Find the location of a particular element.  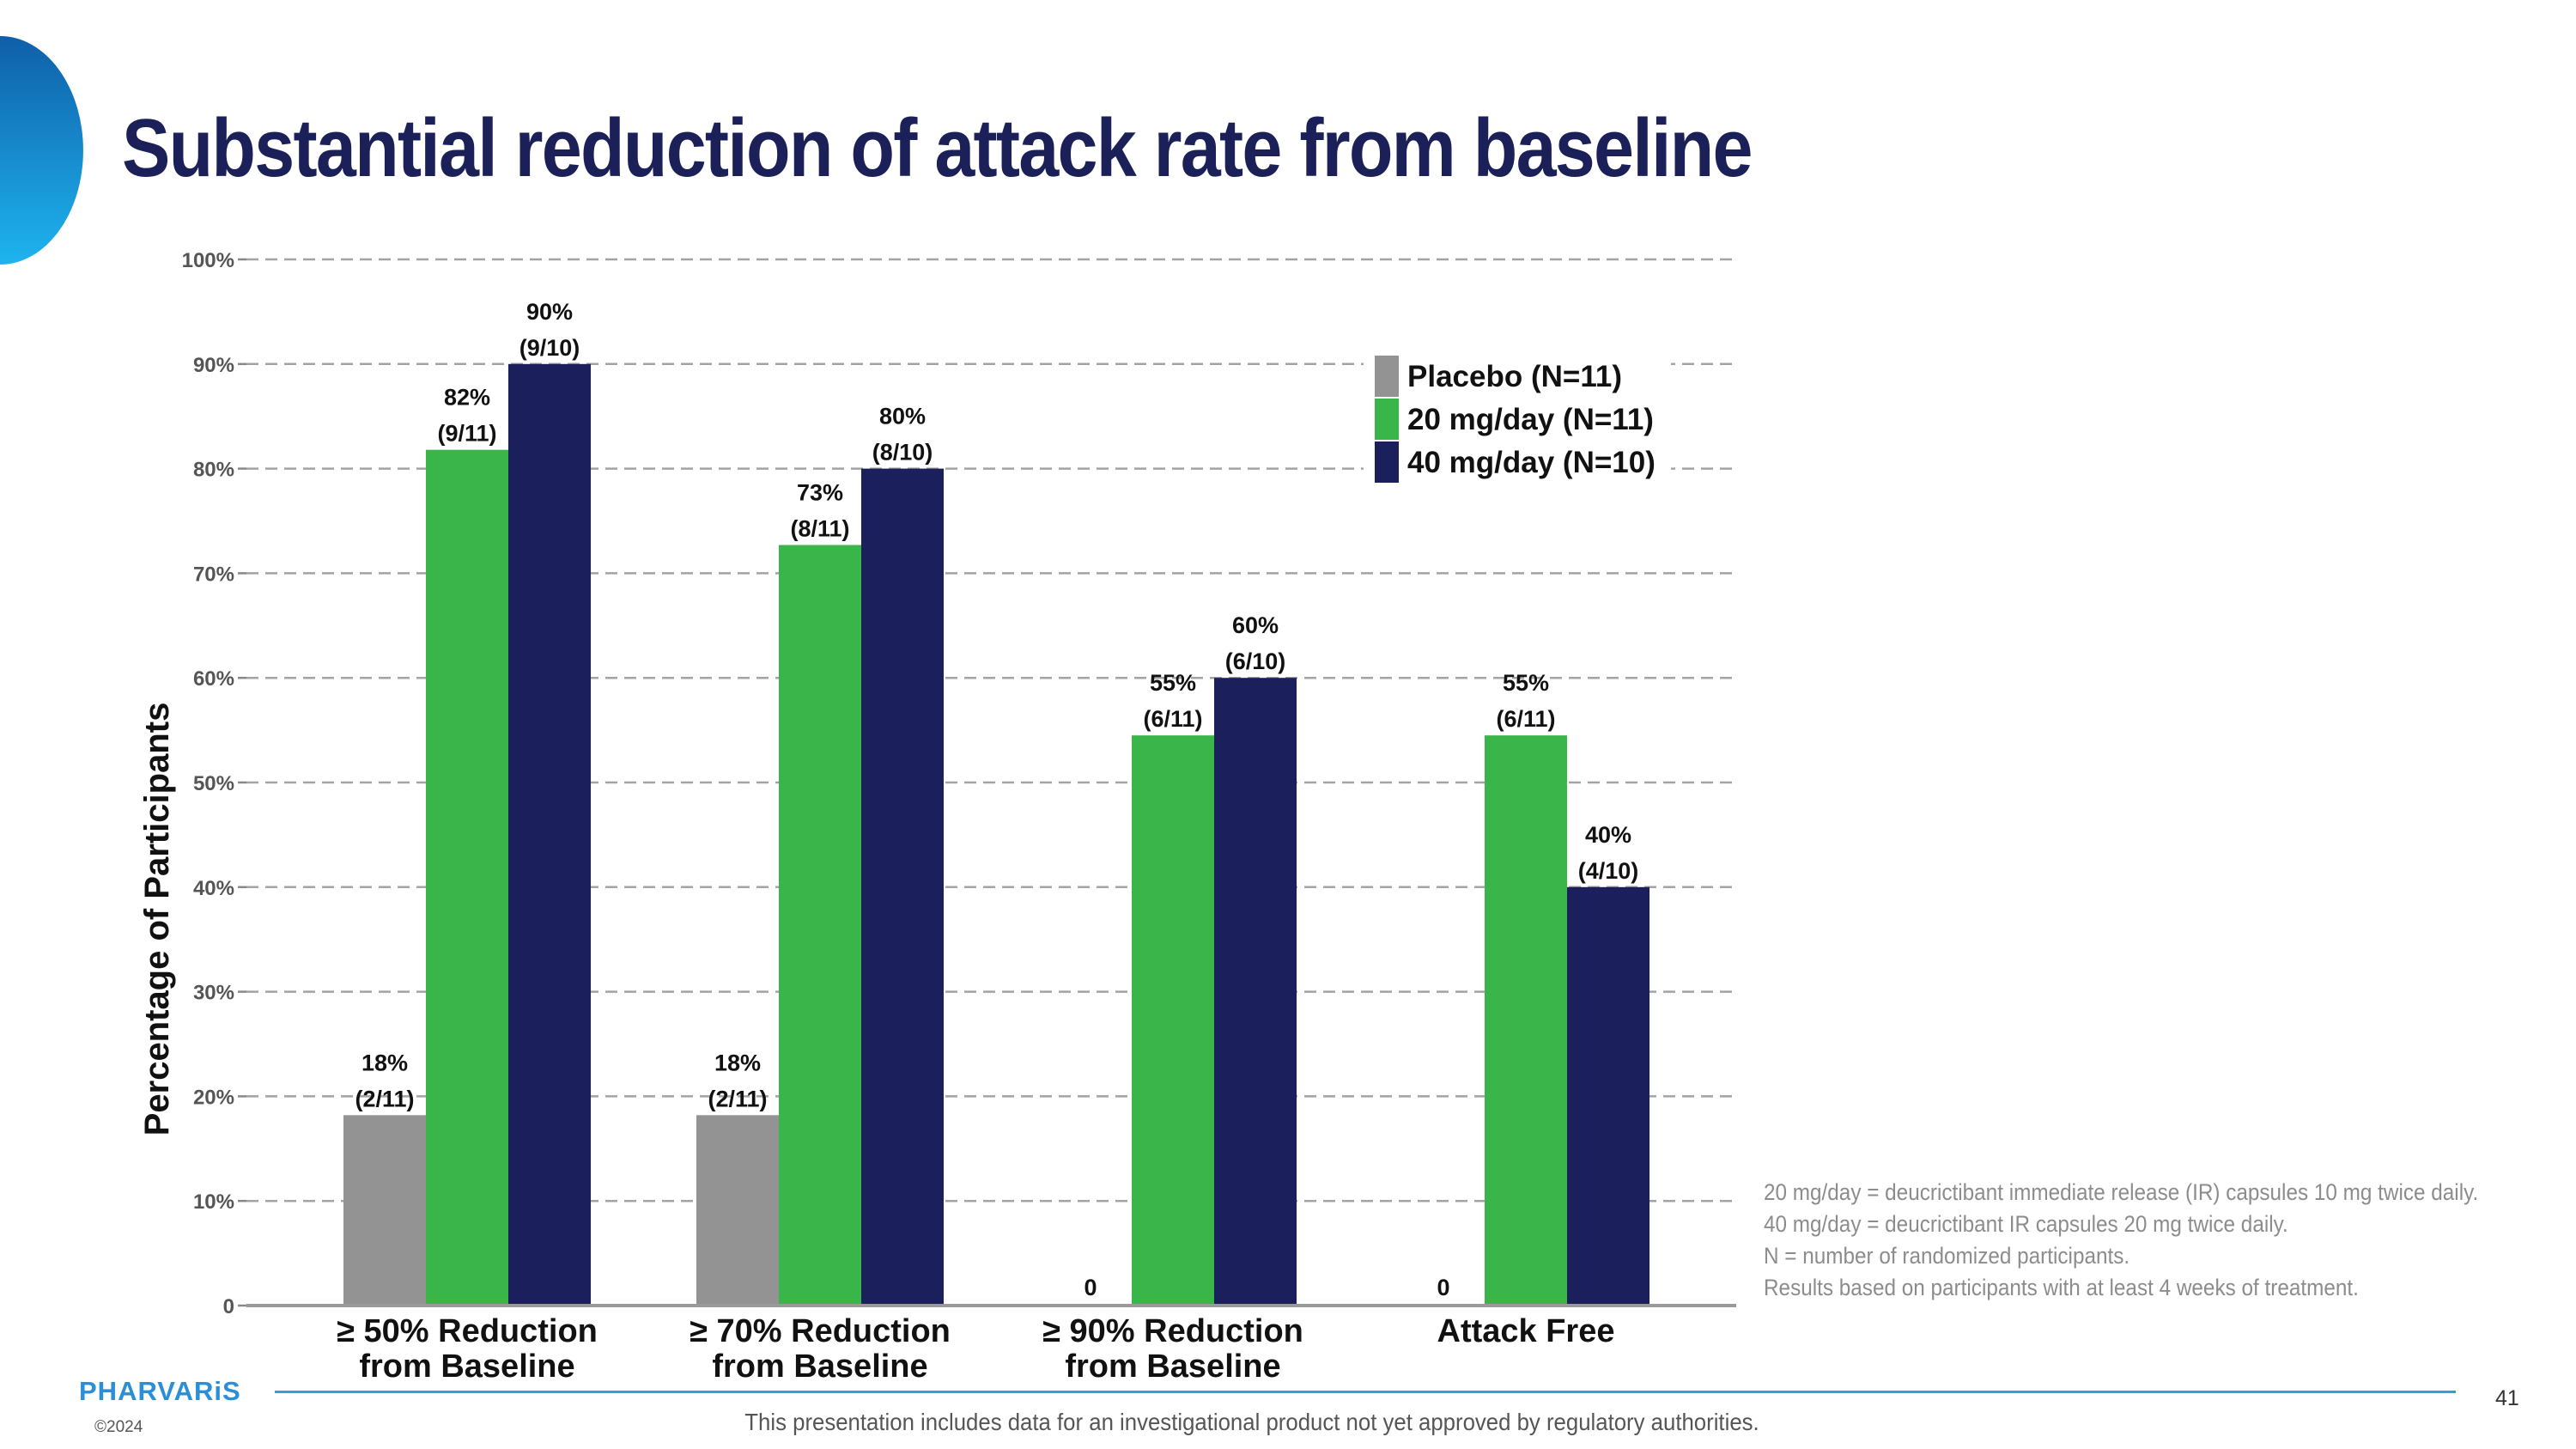

y-tick-label: 30% is located at coordinates (213, 993).